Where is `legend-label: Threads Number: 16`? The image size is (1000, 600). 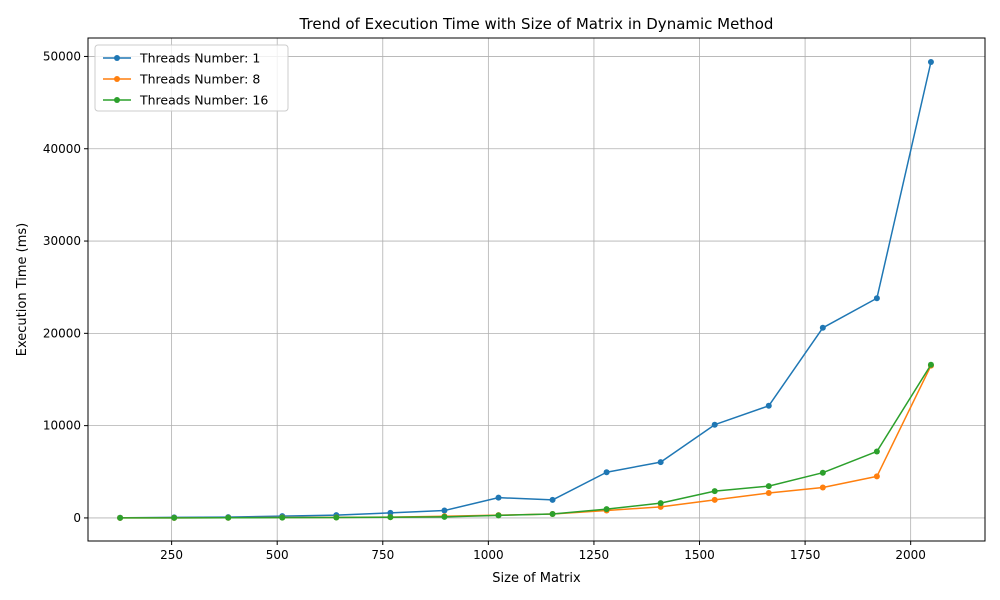
legend-label: Threads Number: 16 is located at coordinates (203, 100).